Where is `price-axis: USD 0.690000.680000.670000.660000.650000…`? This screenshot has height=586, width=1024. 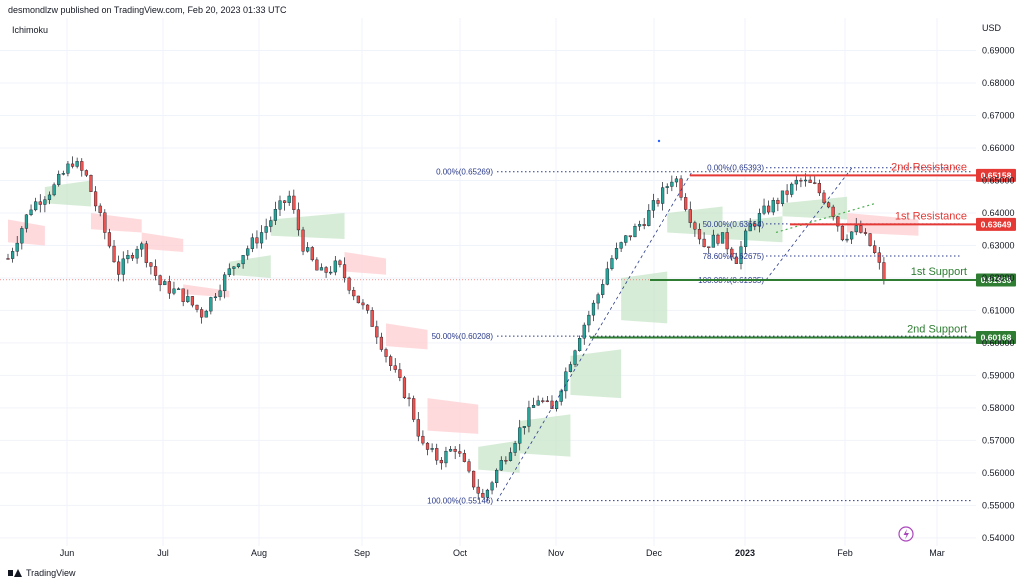
price-axis: USD 0.690000.680000.670000.660000.650000… is located at coordinates (998, 283).